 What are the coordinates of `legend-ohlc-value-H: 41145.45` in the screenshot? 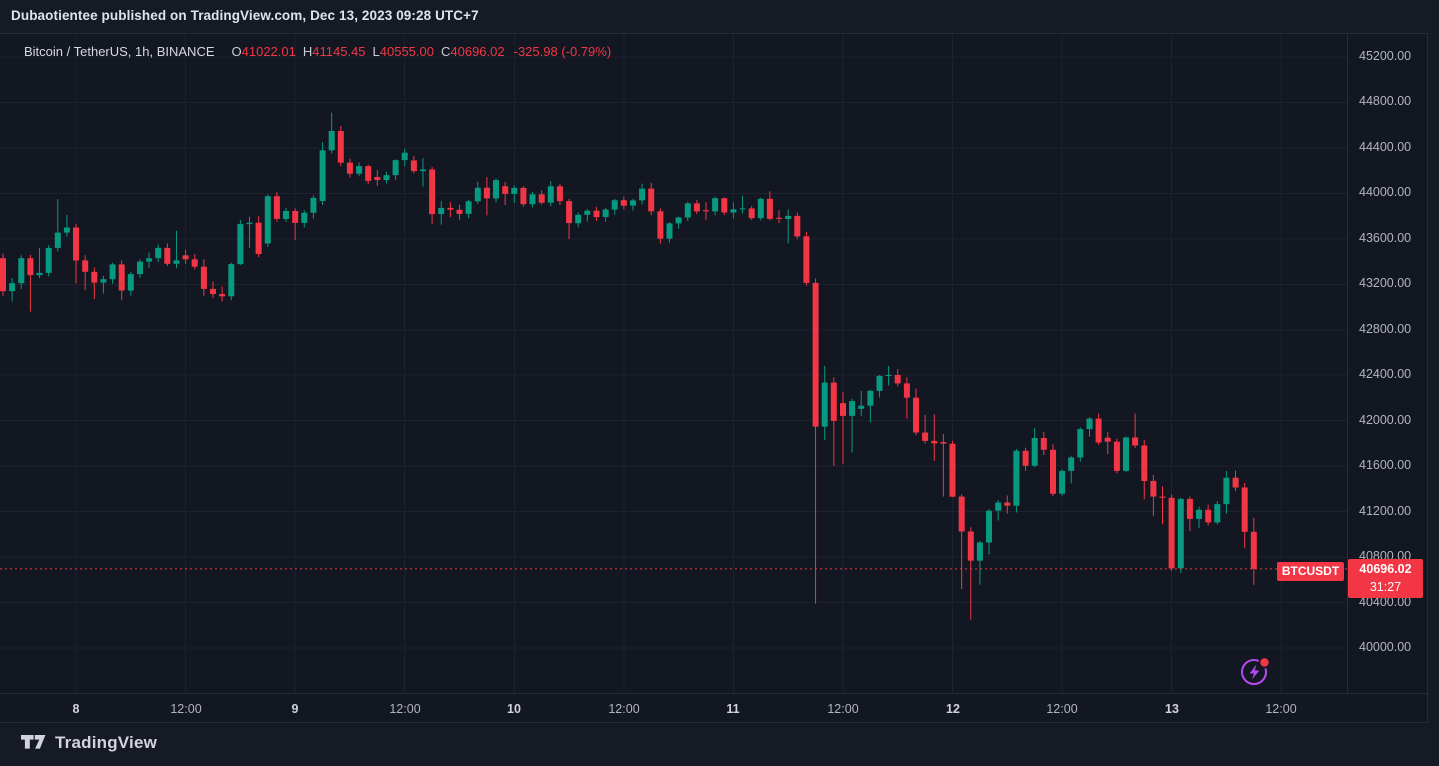 It's located at (339, 51).